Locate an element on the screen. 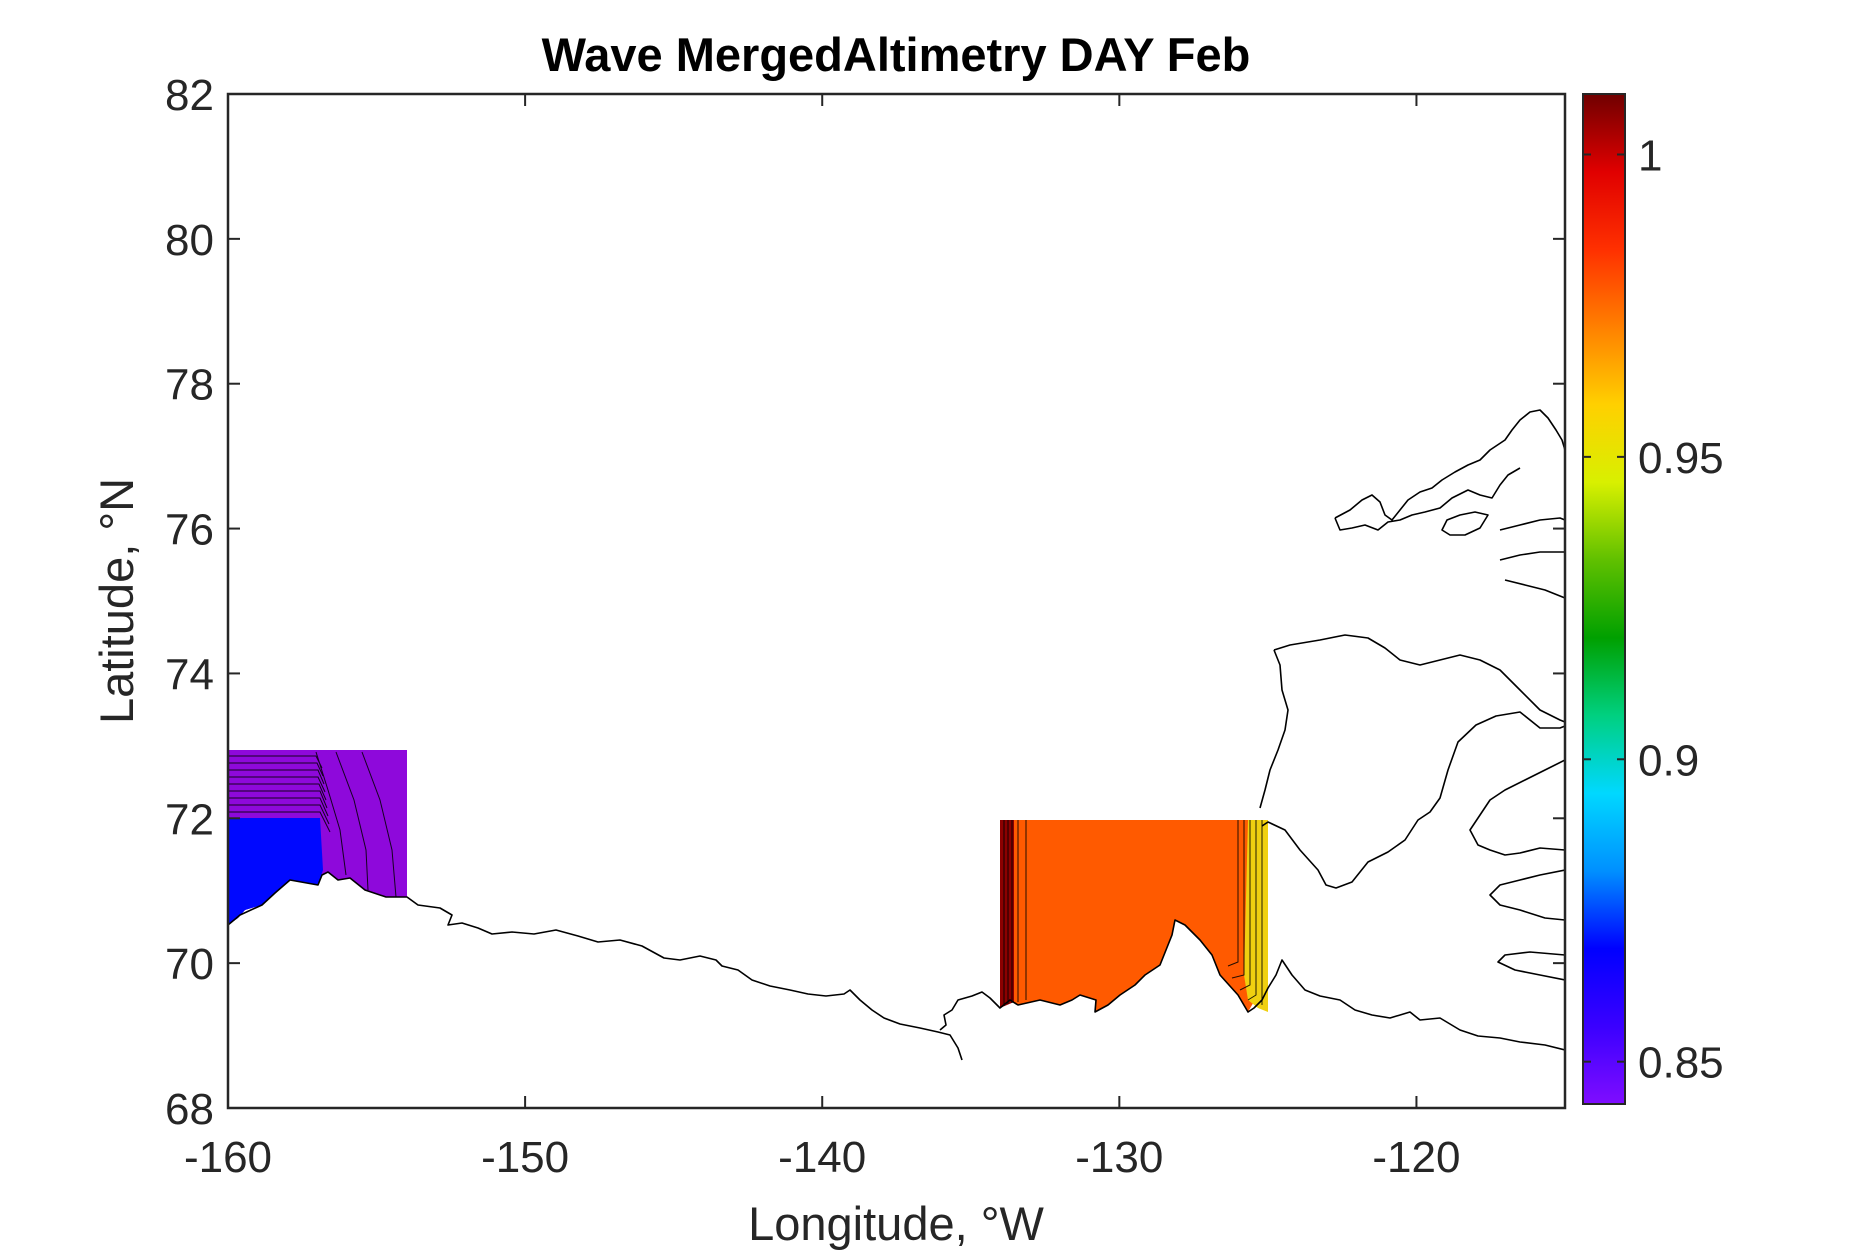  x-axis-tick-labels: -160 -150 -140 -130 -120 is located at coordinates (822, 1157).